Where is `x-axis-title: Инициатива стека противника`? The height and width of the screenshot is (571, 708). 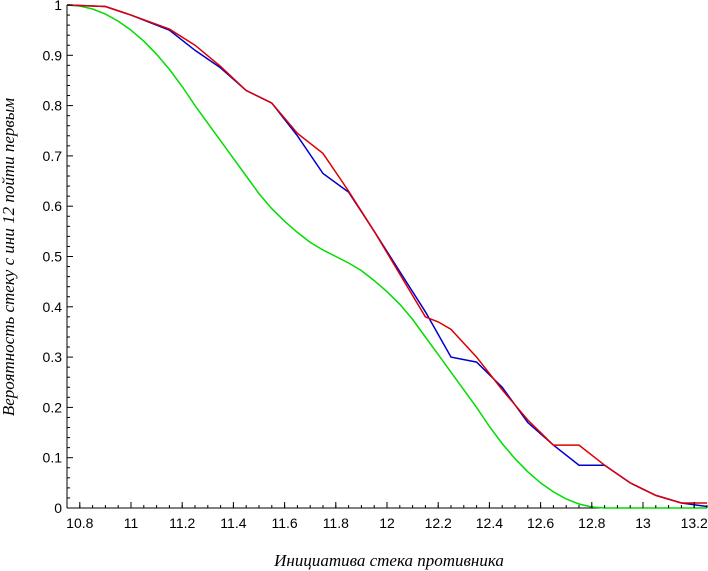 x-axis-title: Инициатива стека противника is located at coordinates (388, 560).